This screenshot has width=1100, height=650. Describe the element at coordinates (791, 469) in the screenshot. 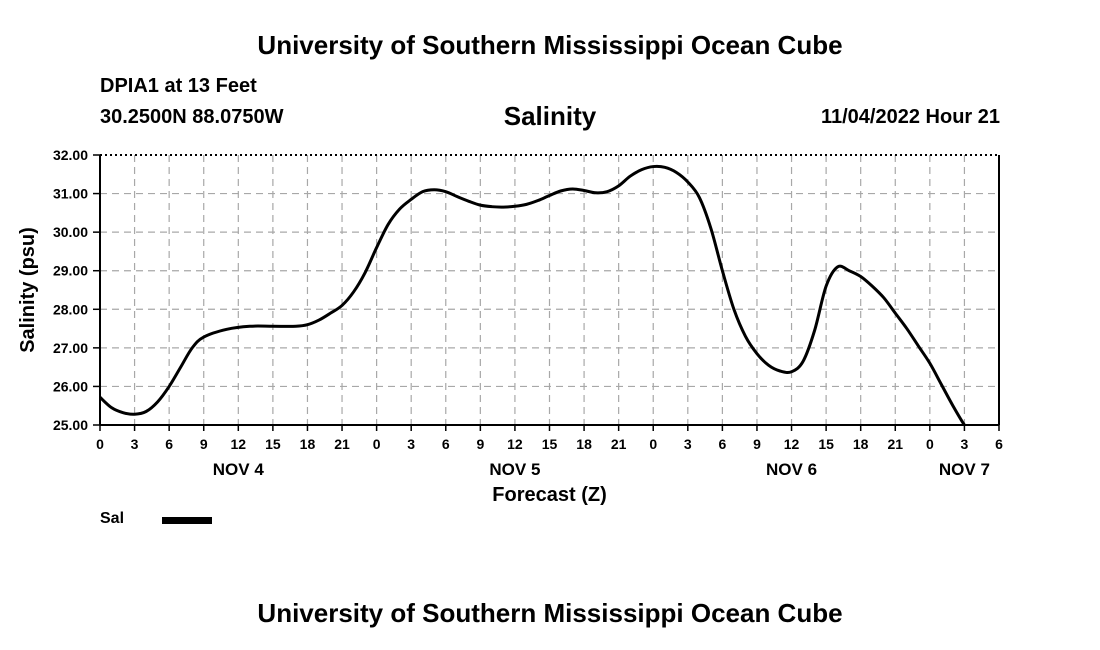

I see `day-label: NOV 6` at that location.